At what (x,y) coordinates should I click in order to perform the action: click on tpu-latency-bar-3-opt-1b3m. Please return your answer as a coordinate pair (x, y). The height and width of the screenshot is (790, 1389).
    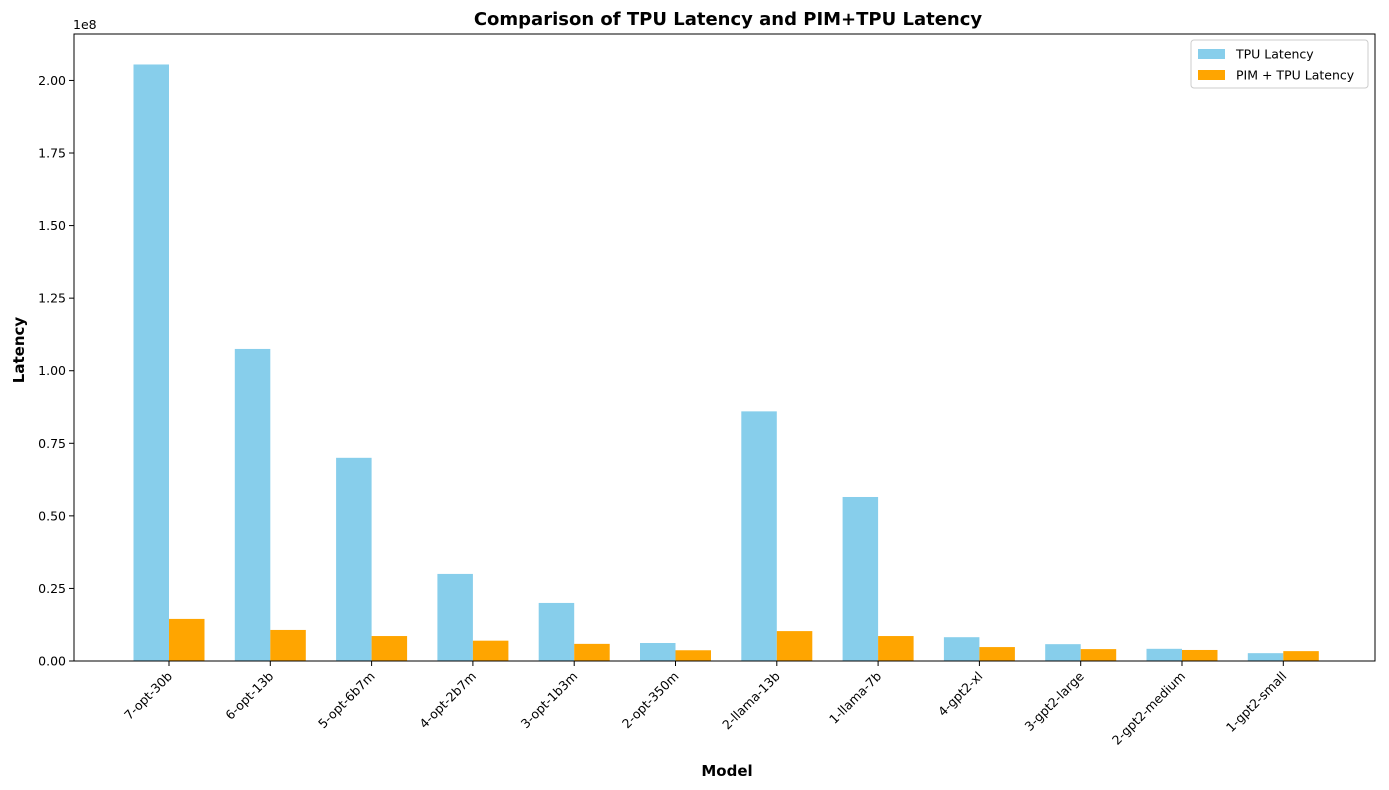
    Looking at the image, I should click on (556, 631).